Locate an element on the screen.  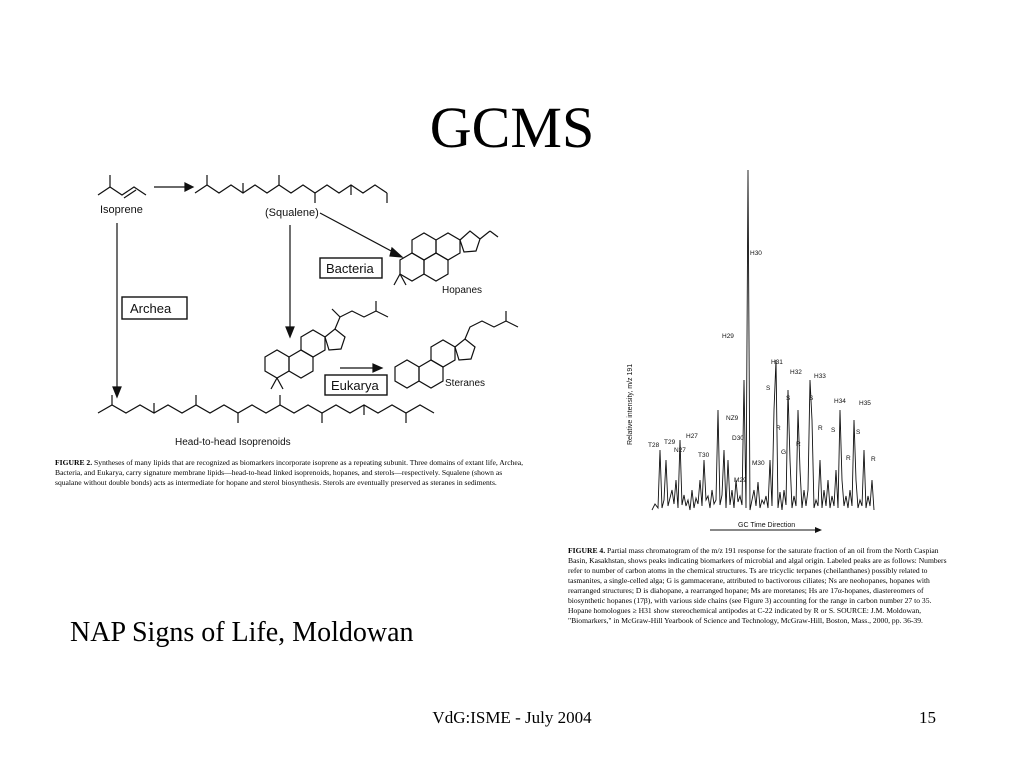
sterane-structure is located at coordinates (456, 350).